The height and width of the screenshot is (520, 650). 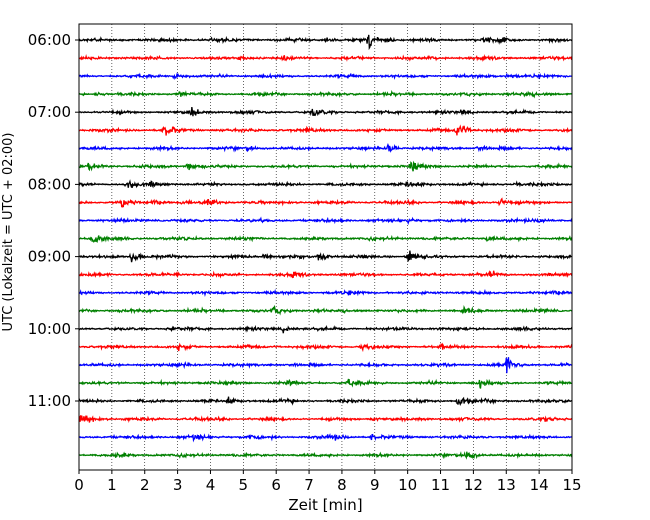 I want to click on x-tick-label: 12, so click(x=473, y=485).